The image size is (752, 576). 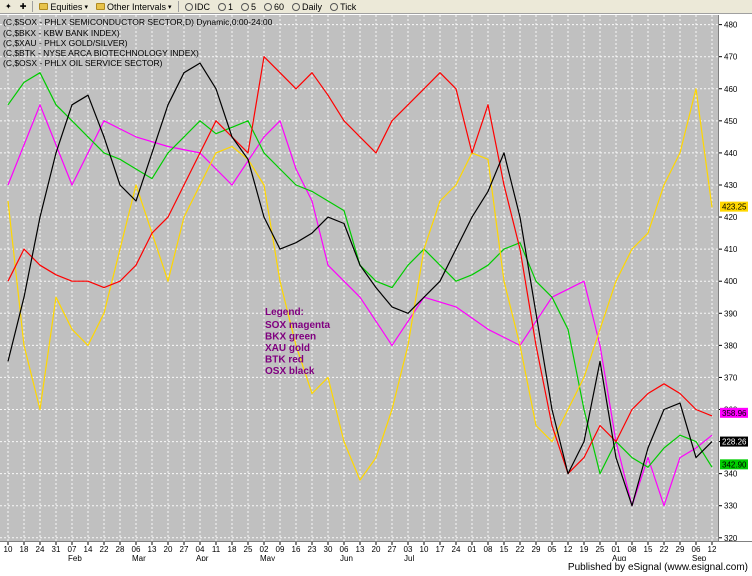 What do you see at coordinates (619, 558) in the screenshot?
I see `x-month-label: Aug` at bounding box center [619, 558].